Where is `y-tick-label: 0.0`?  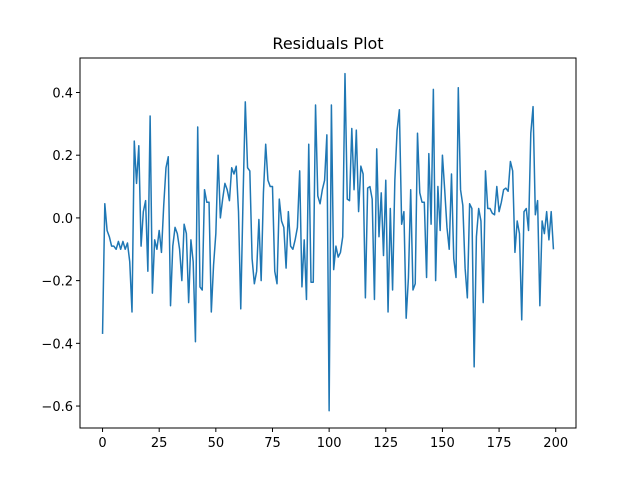 y-tick-label: 0.0 is located at coordinates (62, 219).